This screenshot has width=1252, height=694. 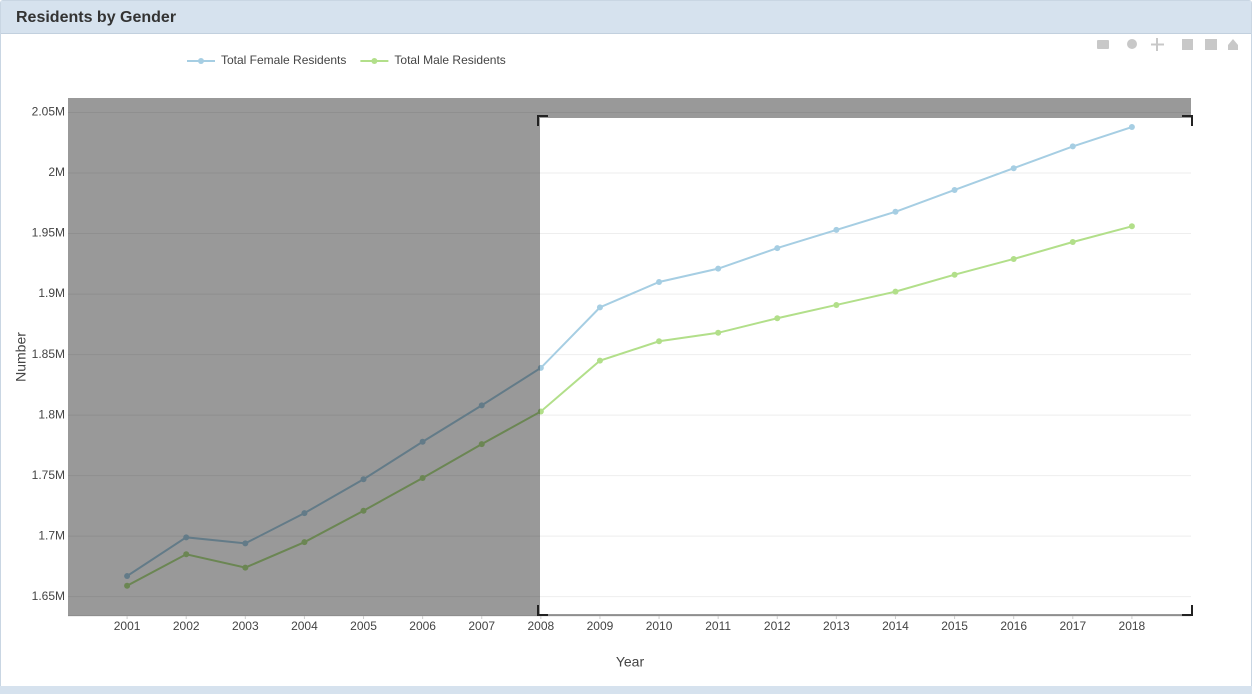 What do you see at coordinates (1132, 44) in the screenshot?
I see `zoom-button` at bounding box center [1132, 44].